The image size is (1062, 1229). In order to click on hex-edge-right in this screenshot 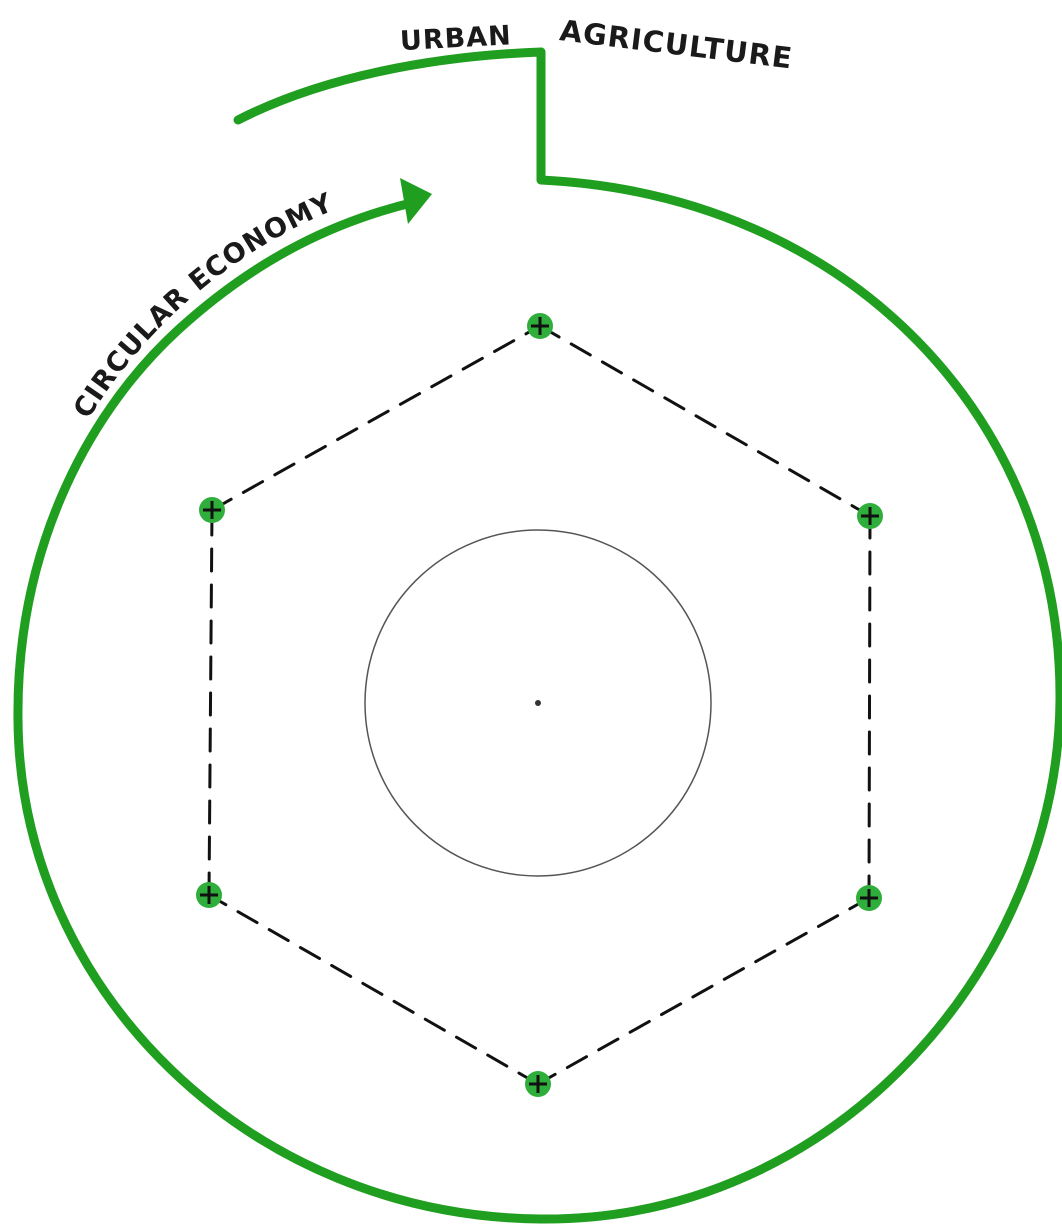, I will do `click(869, 707)`.